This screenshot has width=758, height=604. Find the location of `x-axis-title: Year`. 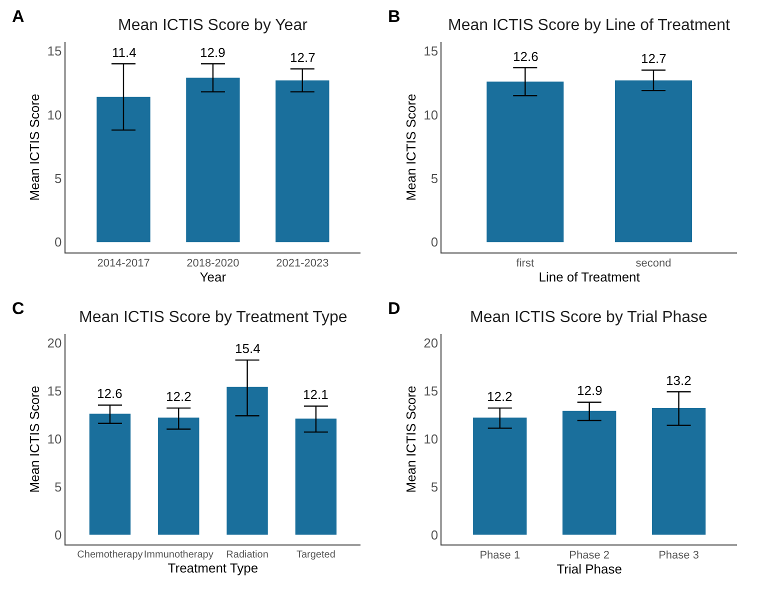

x-axis-title: Year is located at coordinates (213, 277).